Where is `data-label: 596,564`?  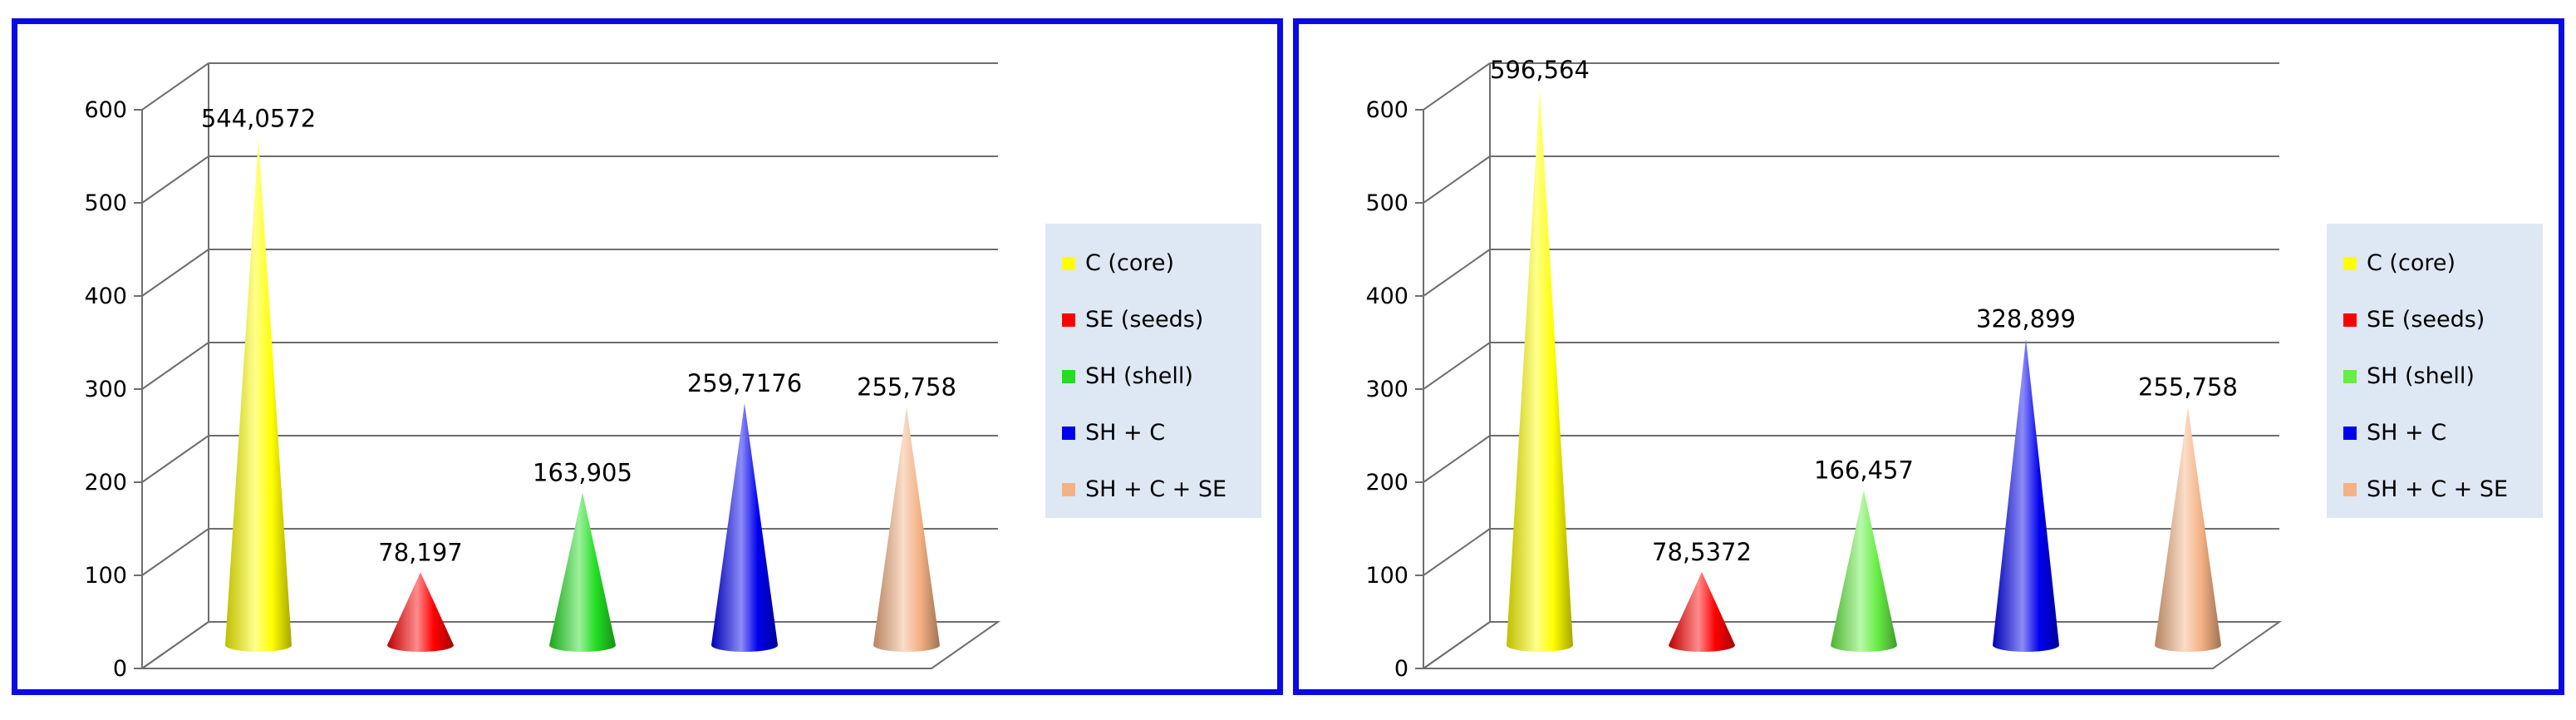 data-label: 596,564 is located at coordinates (1540, 70).